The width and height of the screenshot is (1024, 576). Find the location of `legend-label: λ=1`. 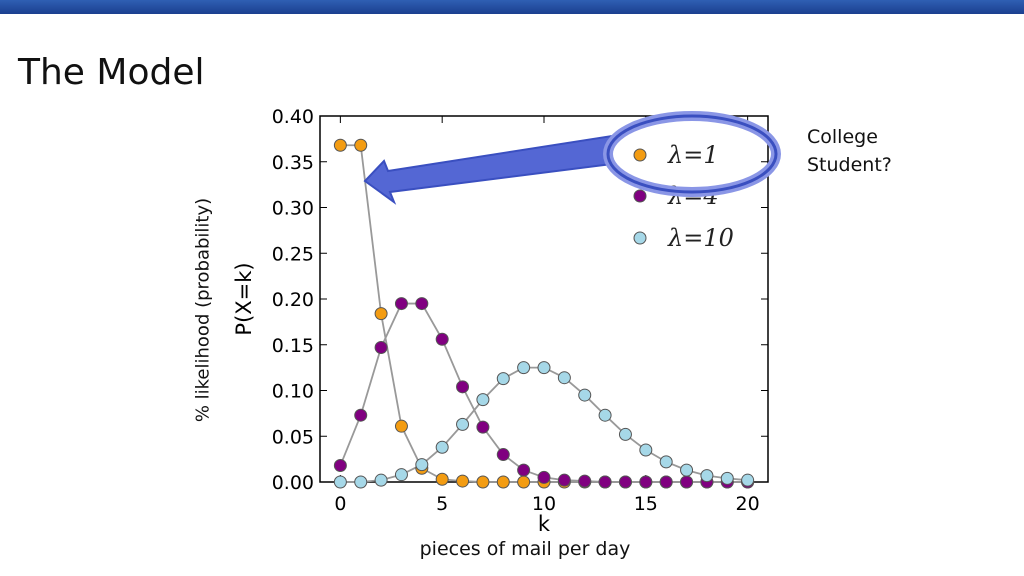

legend-label: λ=1 is located at coordinates (693, 155).